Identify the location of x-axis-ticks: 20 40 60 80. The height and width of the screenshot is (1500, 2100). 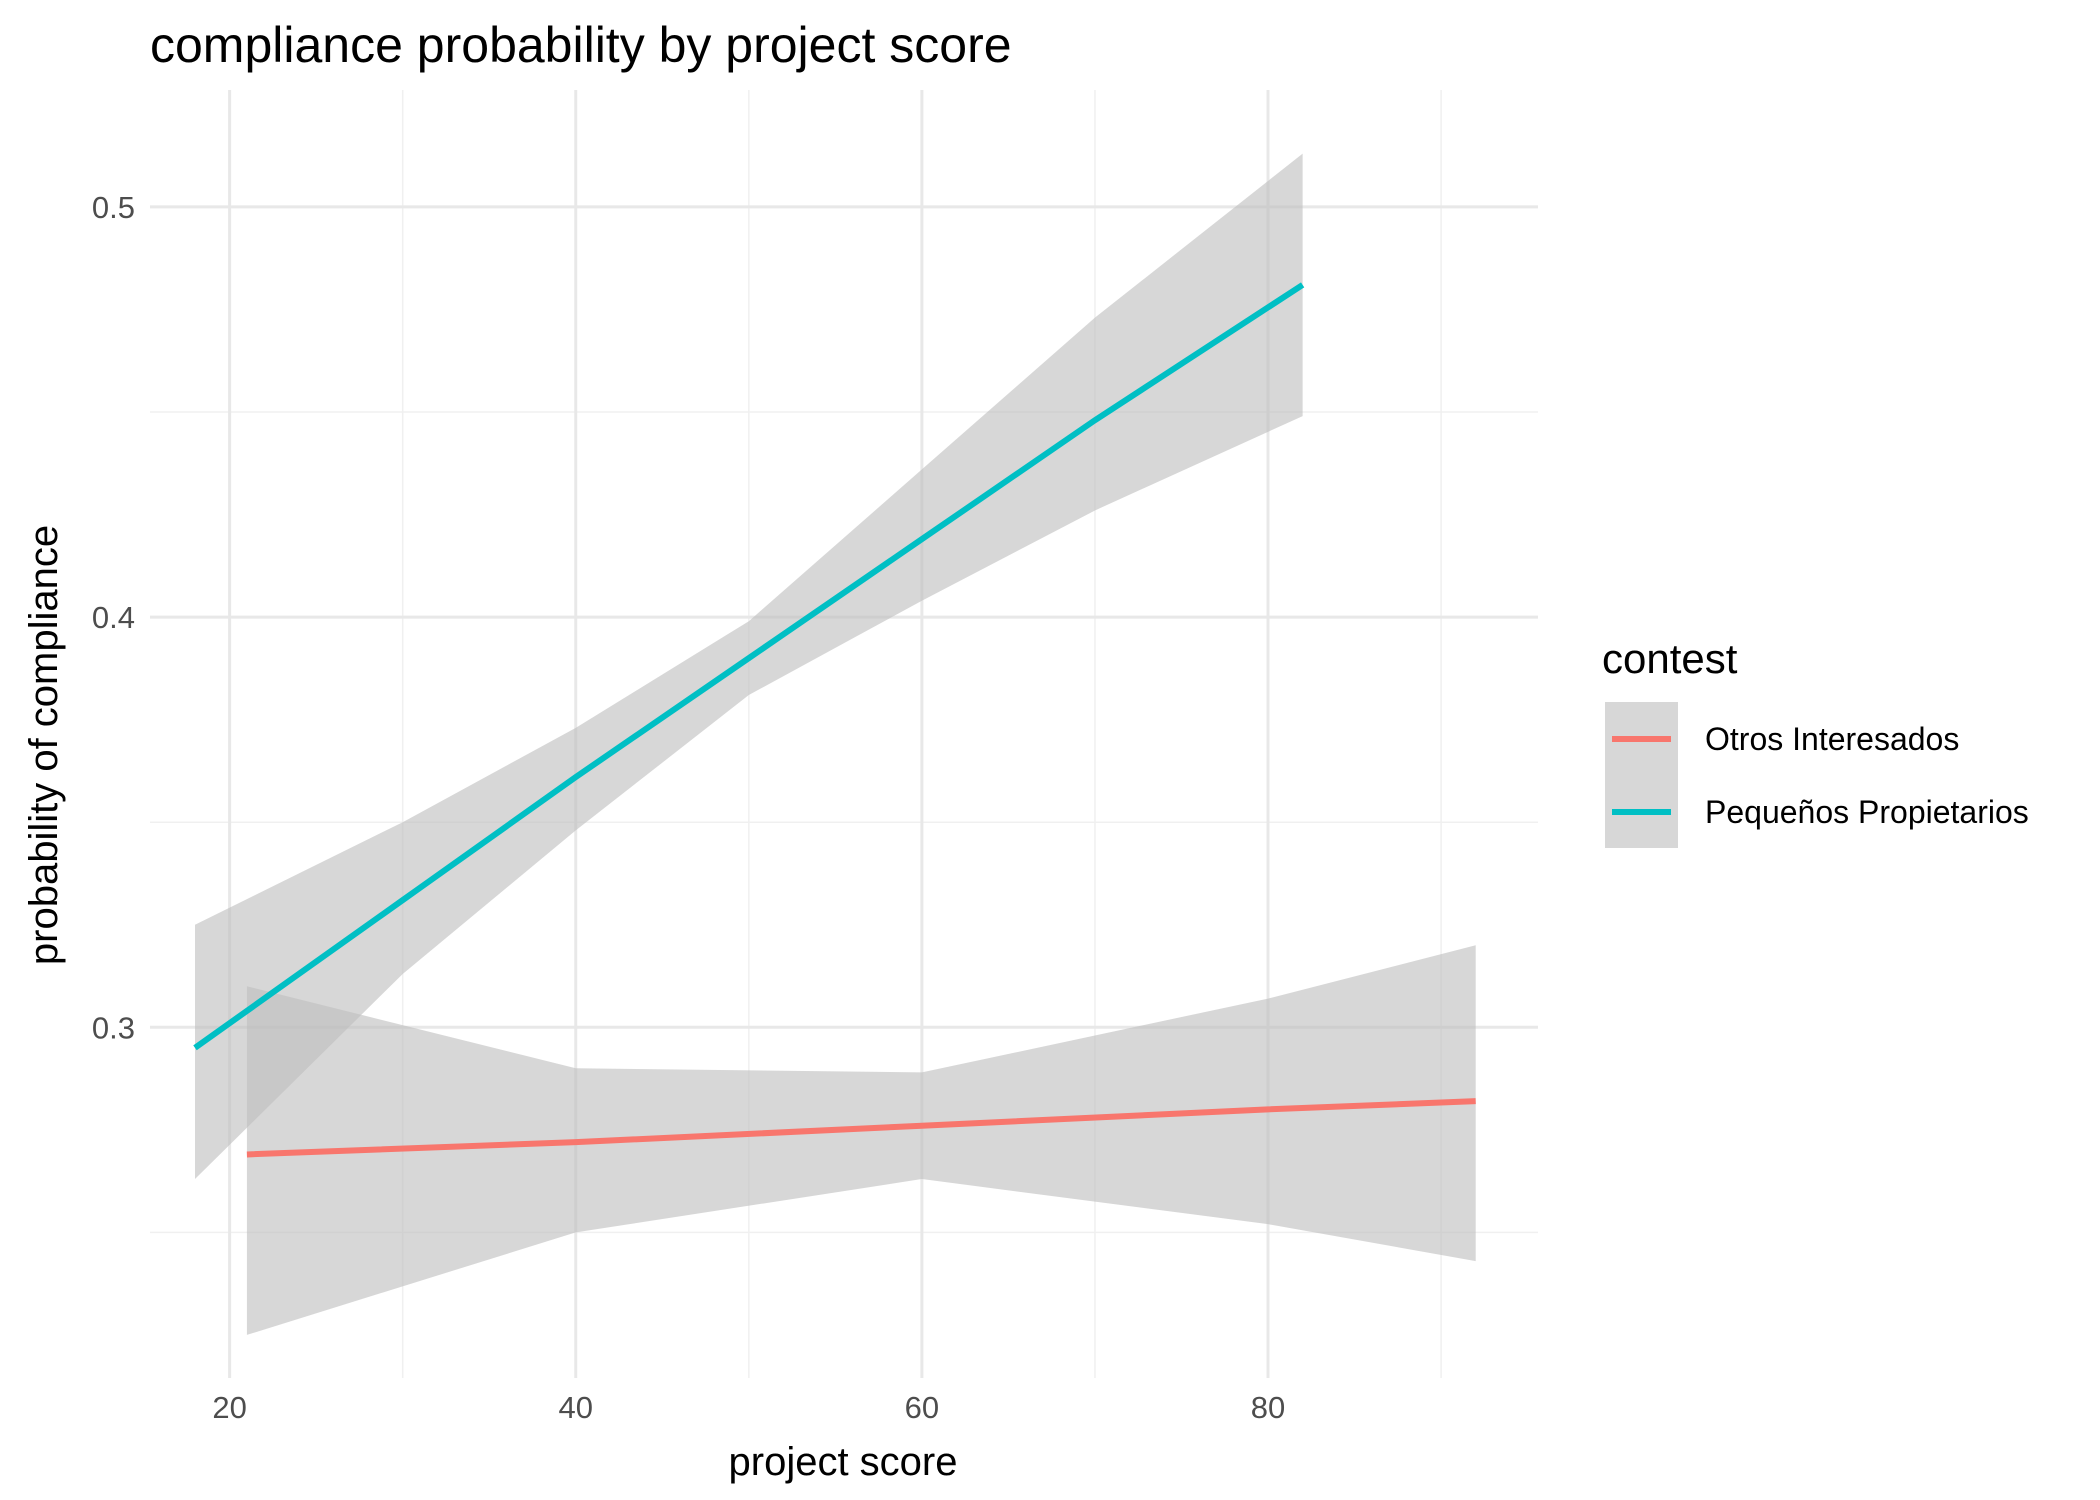
(748, 1407).